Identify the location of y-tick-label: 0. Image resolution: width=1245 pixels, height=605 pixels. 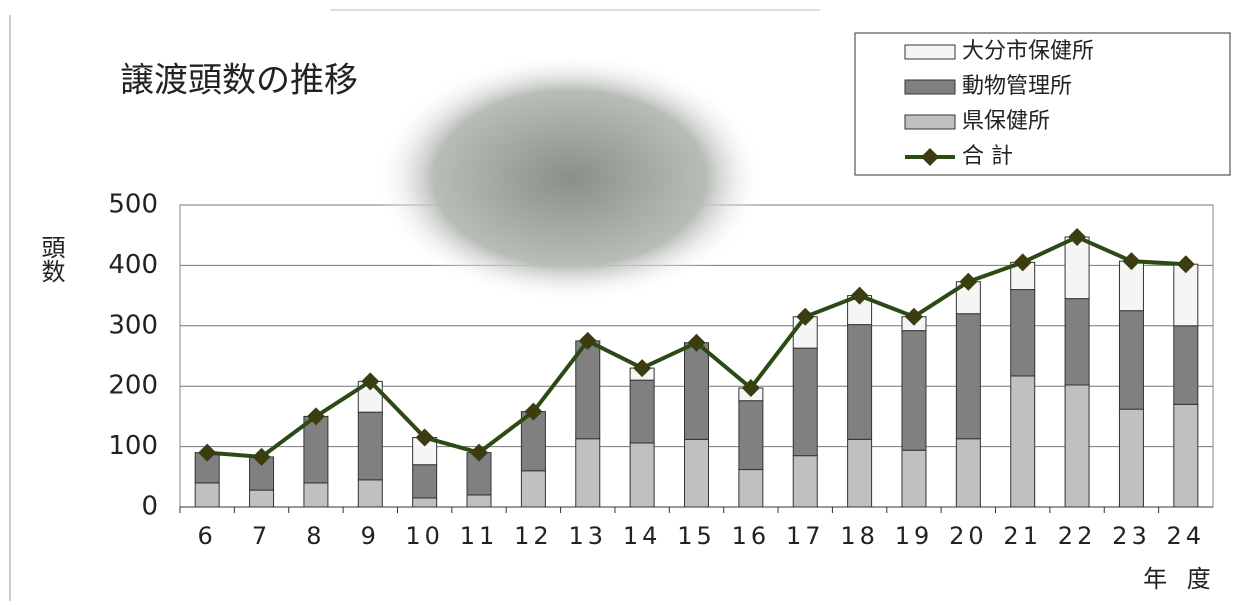
(149, 507).